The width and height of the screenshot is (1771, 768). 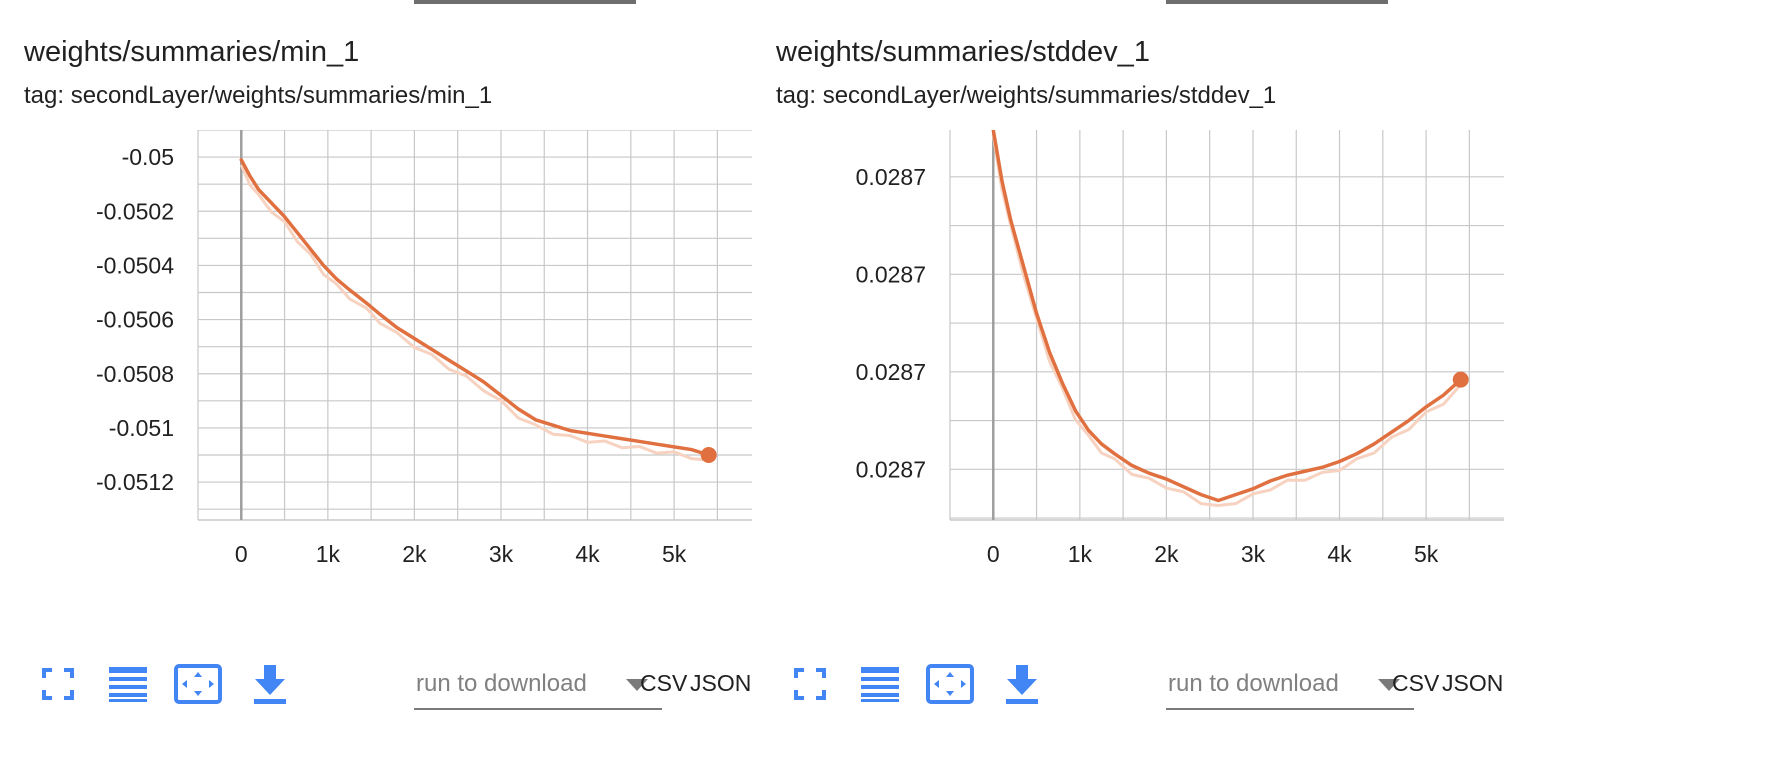 I want to click on y-tick-label: -0.0504, so click(x=135, y=265).